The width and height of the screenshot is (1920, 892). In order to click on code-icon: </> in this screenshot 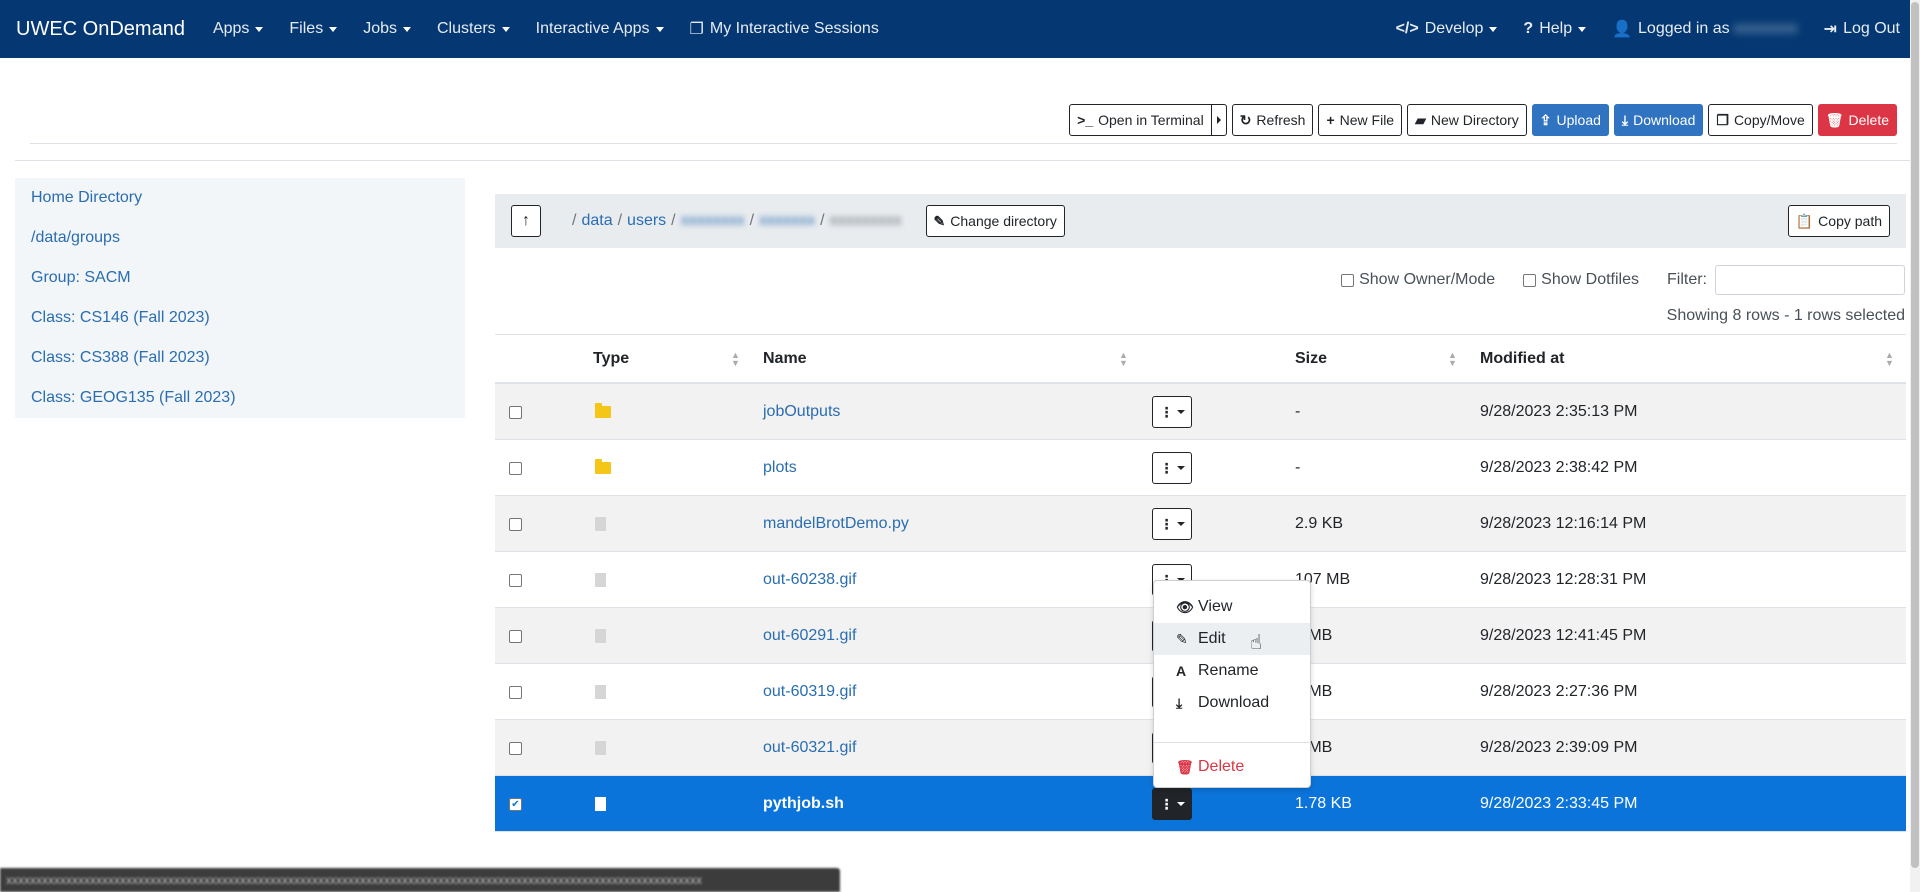, I will do `click(1407, 28)`.